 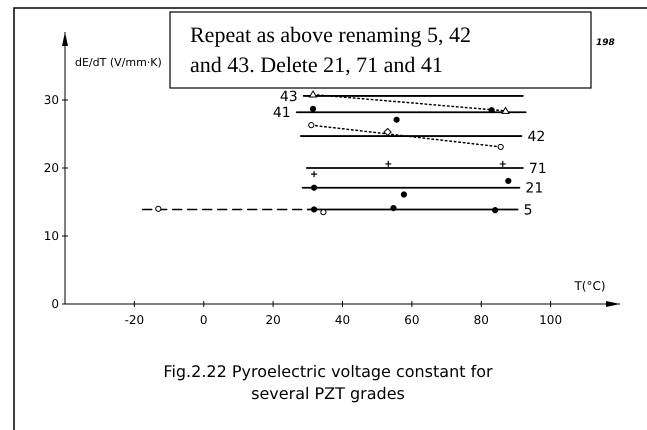 I want to click on caption: Fig.2.22 Pyroelectric voltage constant for several PZT grades, so click(x=328, y=382).